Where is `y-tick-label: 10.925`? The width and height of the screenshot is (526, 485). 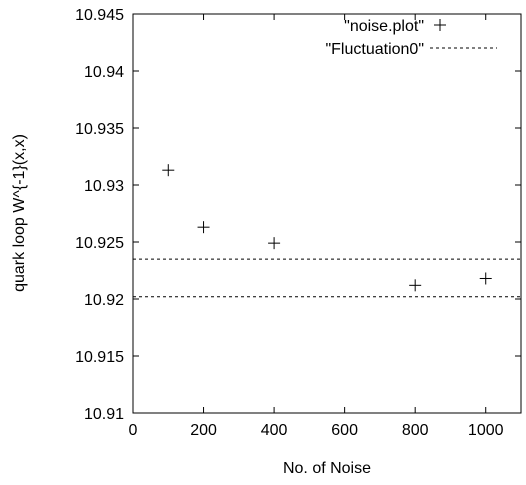
y-tick-label: 10.925 is located at coordinates (99, 243).